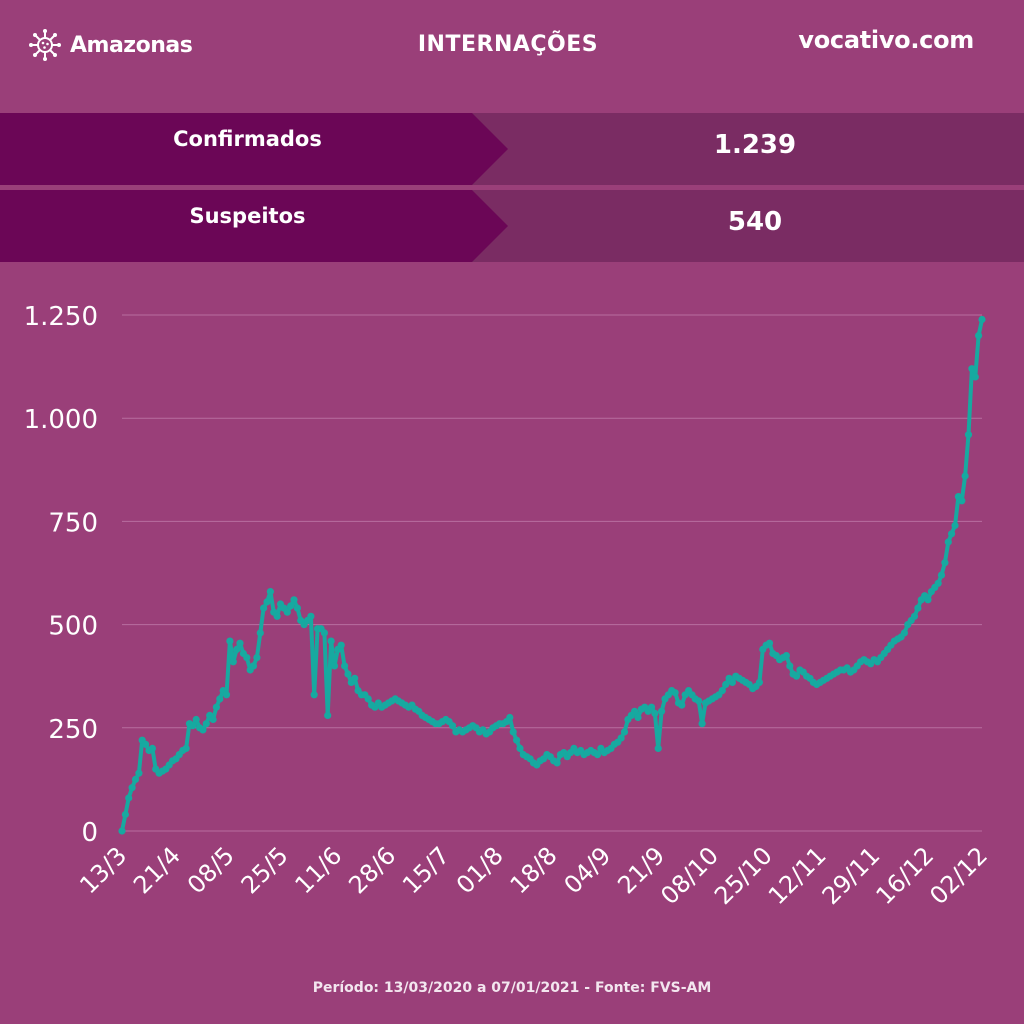 The image size is (1024, 1024). I want to click on x-tick-label: 13/3, so click(103, 870).